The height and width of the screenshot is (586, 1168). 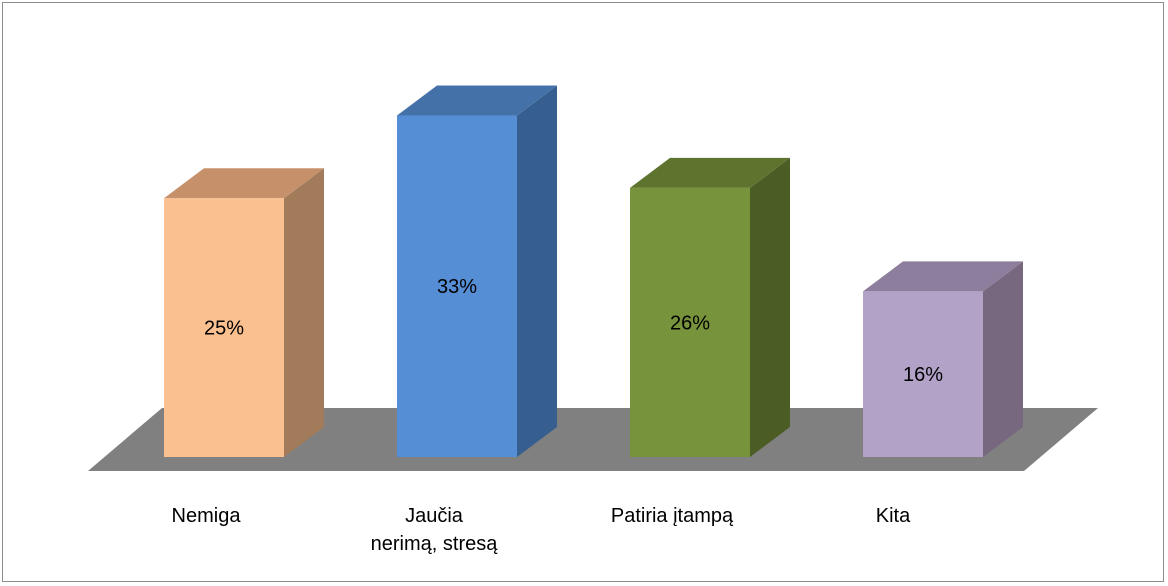 I want to click on category-label: Patiria įtampą, so click(x=672, y=516).